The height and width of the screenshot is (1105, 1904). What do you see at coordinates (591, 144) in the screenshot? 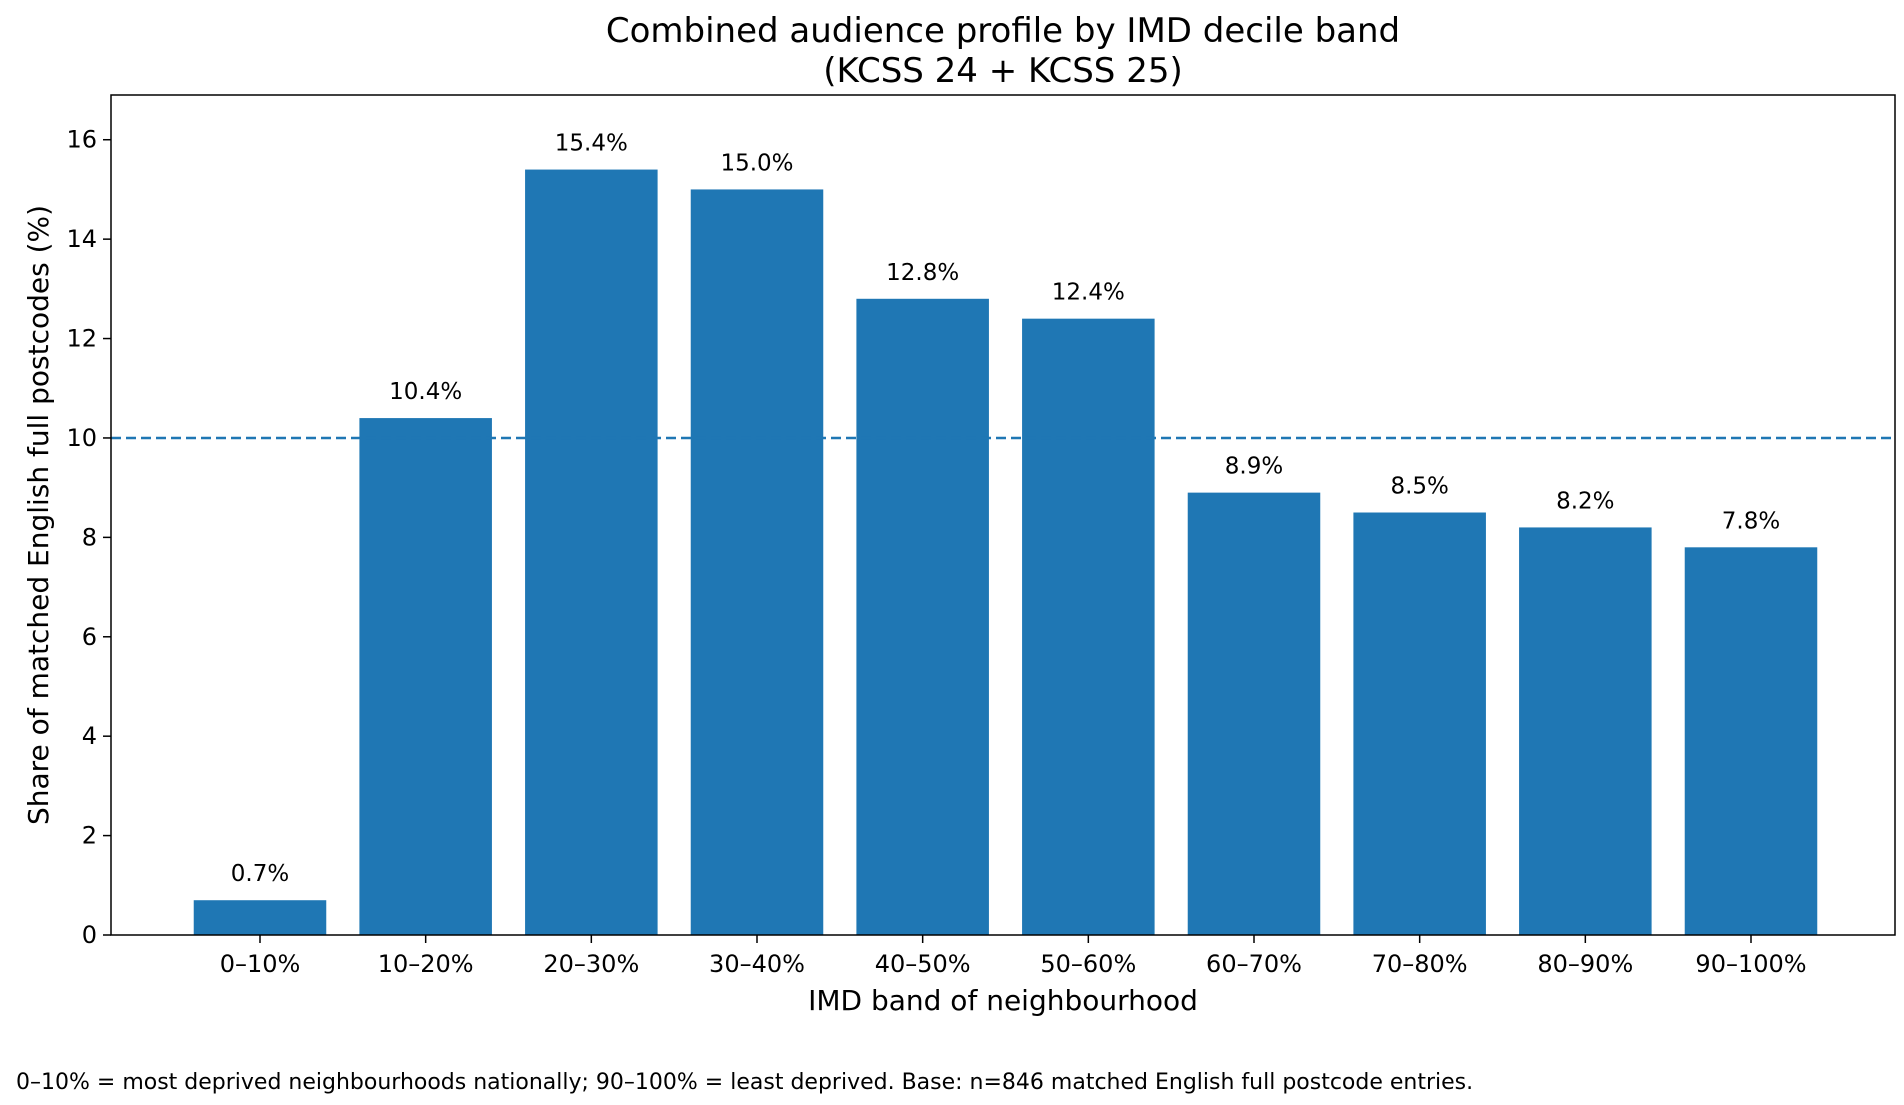
I see `data-label-3: 15.4%` at bounding box center [591, 144].